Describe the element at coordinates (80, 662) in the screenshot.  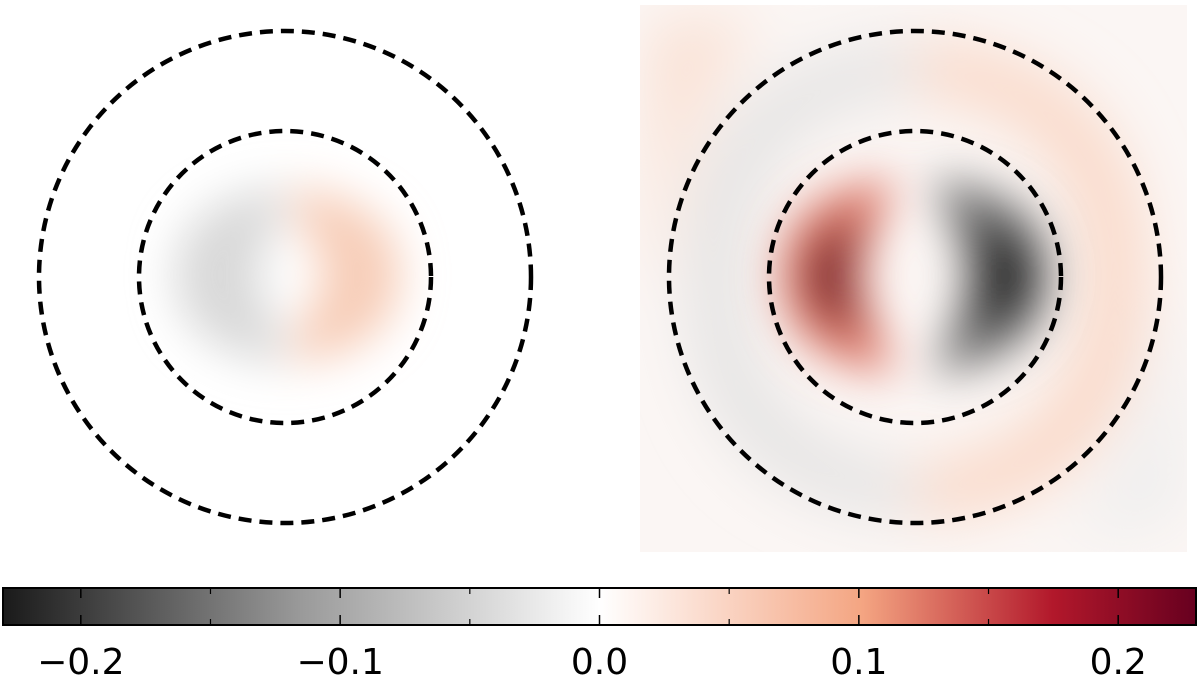
I see `colorbar-tick-label: −0.2` at that location.